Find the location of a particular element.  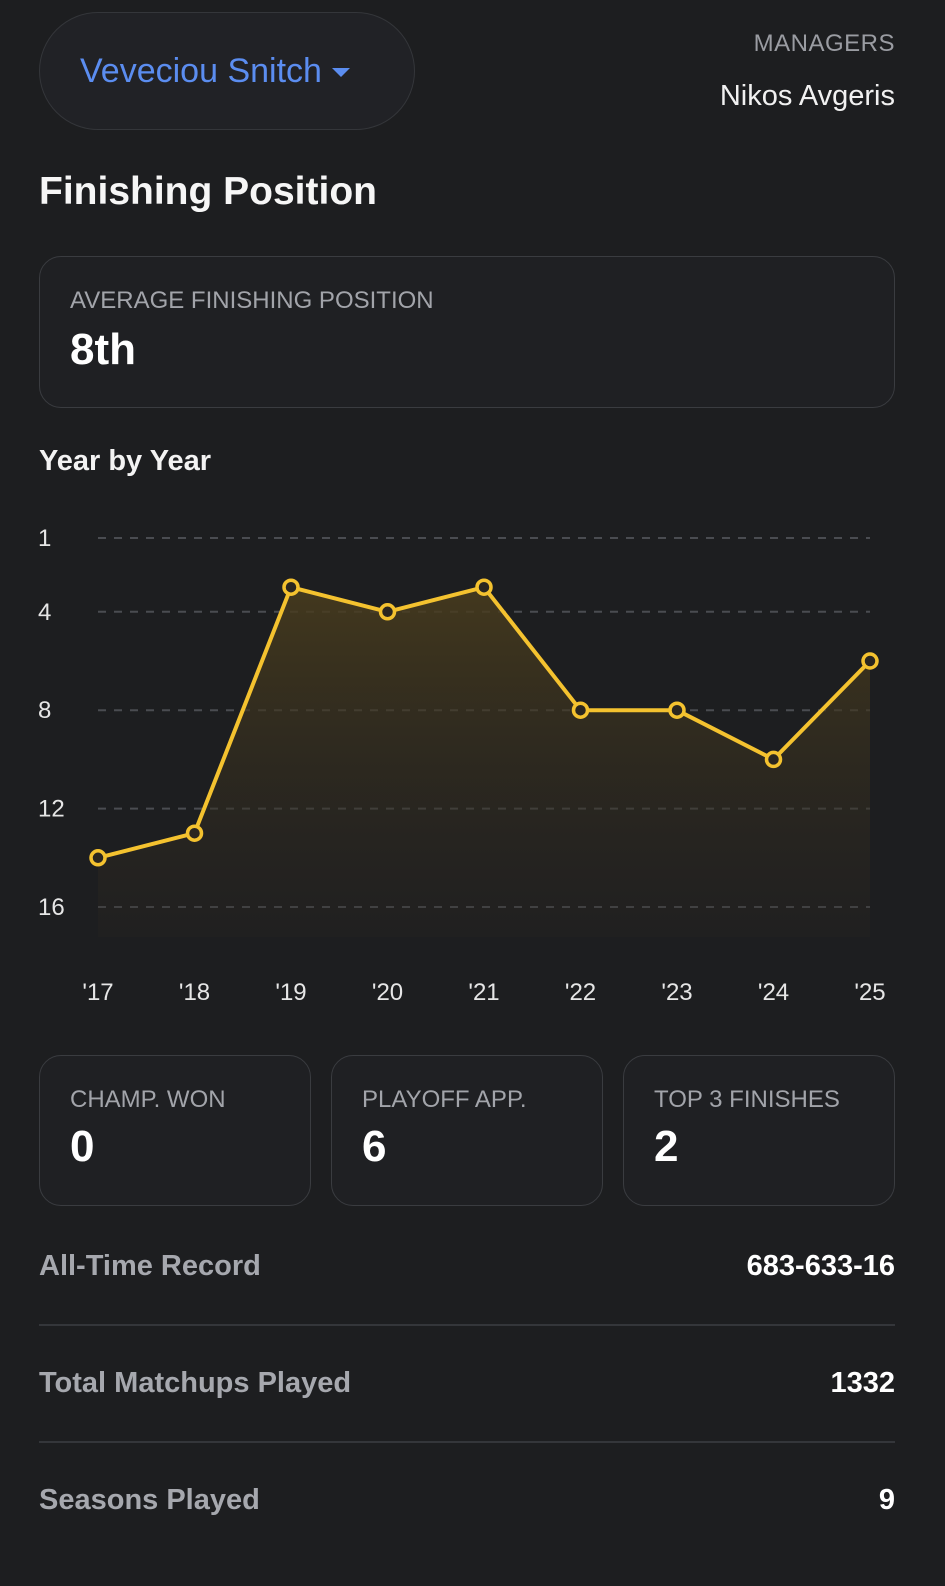

stat-label: TOP 3 FINISHES is located at coordinates (747, 1099).